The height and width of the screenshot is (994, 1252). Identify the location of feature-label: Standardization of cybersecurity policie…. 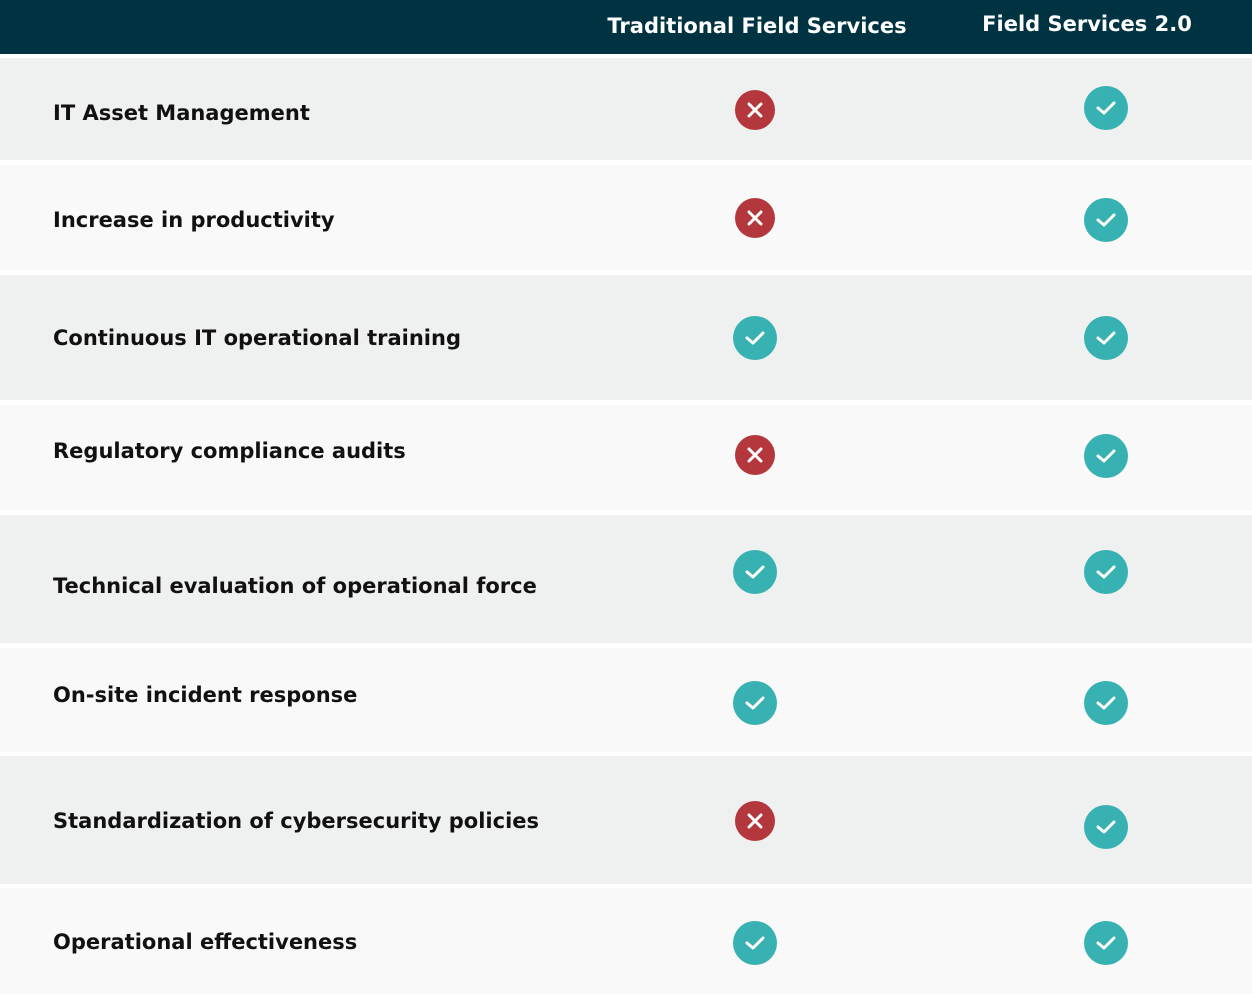
(296, 821).